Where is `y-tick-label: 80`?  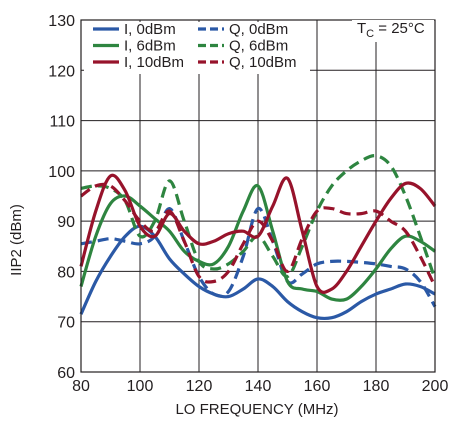 y-tick-label: 80 is located at coordinates (66, 272).